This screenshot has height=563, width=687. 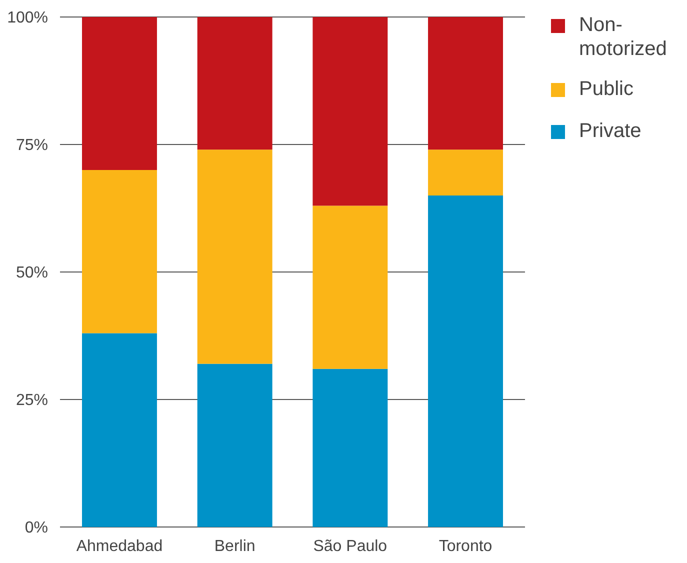 I want to click on x-tick-label: Berlin, so click(x=235, y=546).